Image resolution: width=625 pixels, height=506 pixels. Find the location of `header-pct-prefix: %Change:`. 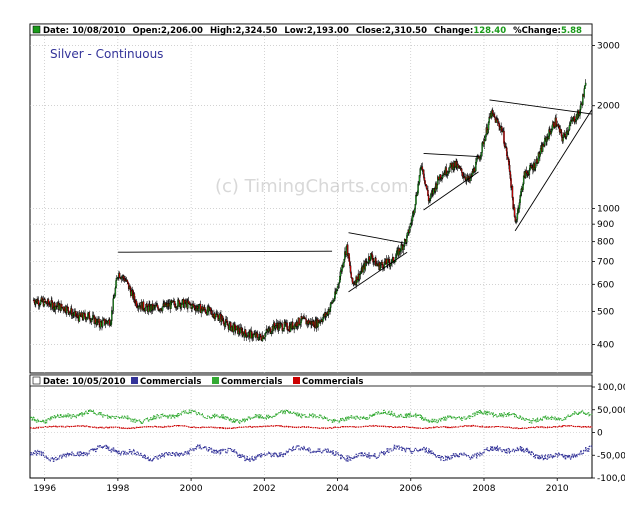

header-pct-prefix: %Change: is located at coordinates (537, 31).